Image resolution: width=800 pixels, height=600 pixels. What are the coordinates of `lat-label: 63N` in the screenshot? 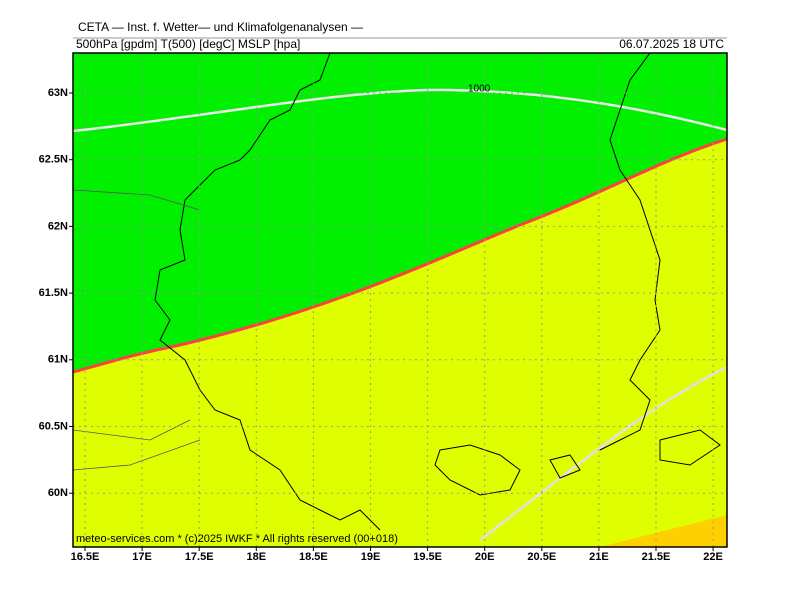 It's located at (58, 93).